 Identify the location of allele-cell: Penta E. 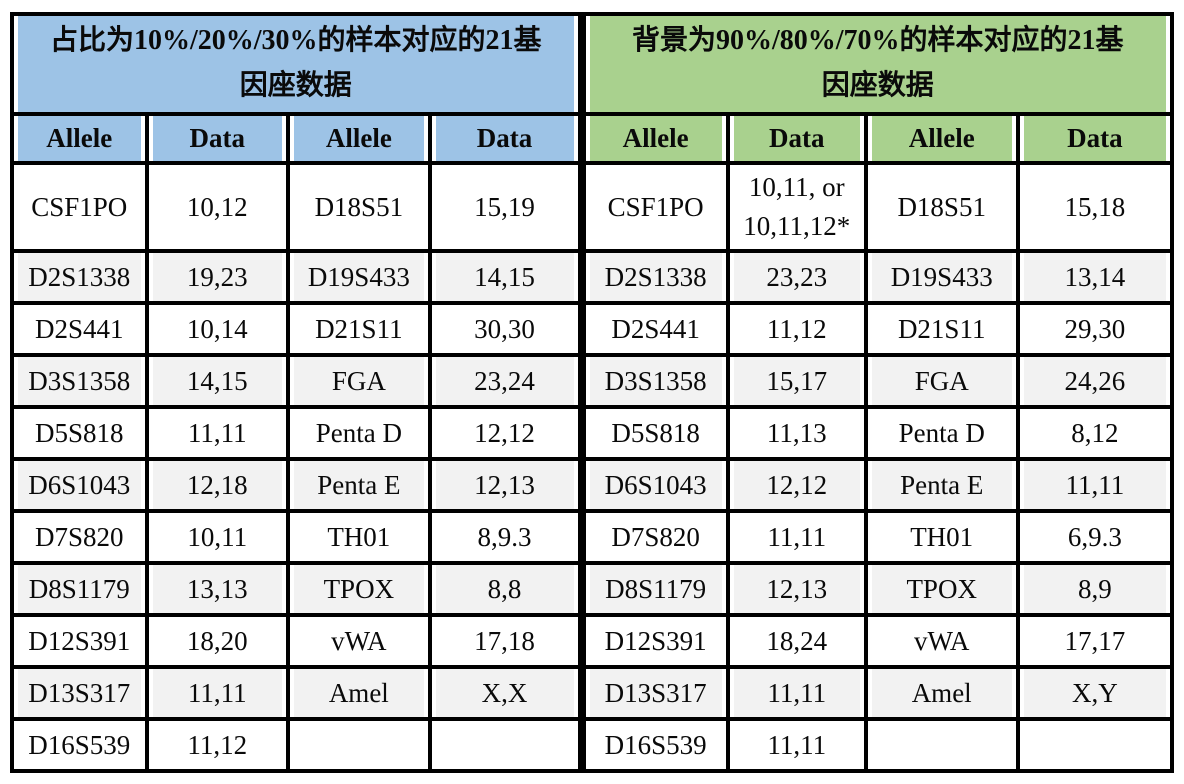
(941, 485).